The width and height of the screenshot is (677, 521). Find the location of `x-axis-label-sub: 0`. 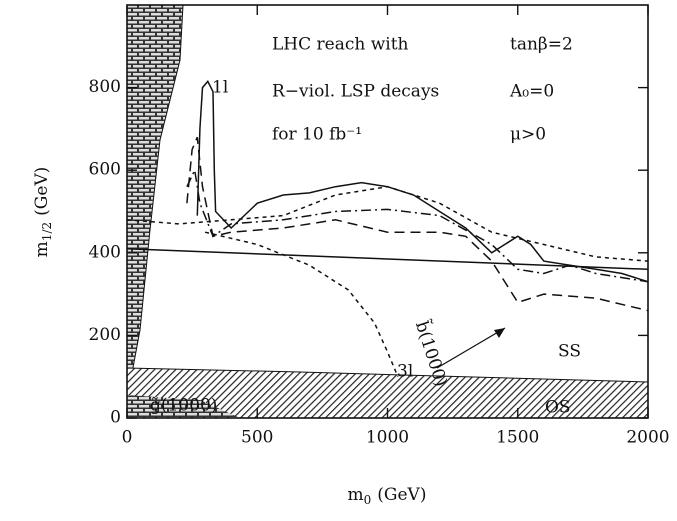

x-axis-label-sub: 0 is located at coordinates (368, 500).